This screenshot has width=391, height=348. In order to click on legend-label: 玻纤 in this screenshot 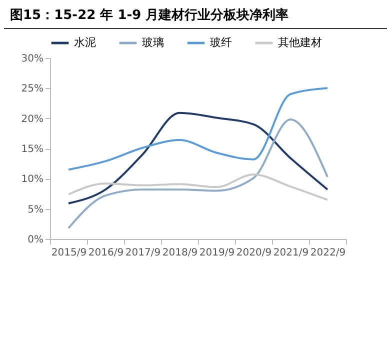, I will do `click(221, 42)`.